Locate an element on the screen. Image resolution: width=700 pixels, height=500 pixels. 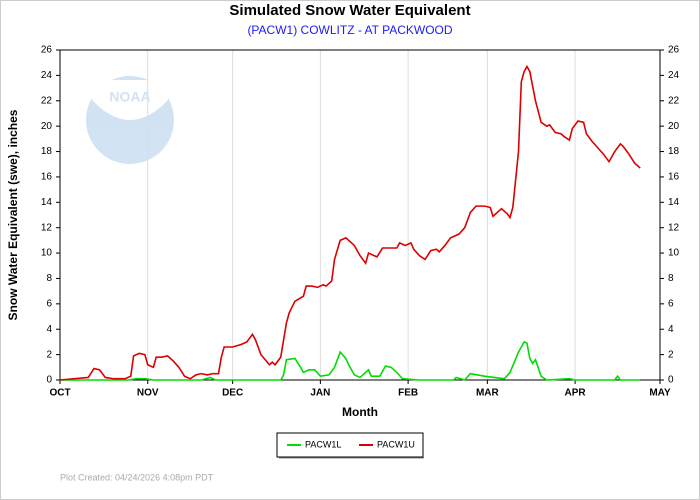
y2-tick-label: 16 is located at coordinates (674, 177).